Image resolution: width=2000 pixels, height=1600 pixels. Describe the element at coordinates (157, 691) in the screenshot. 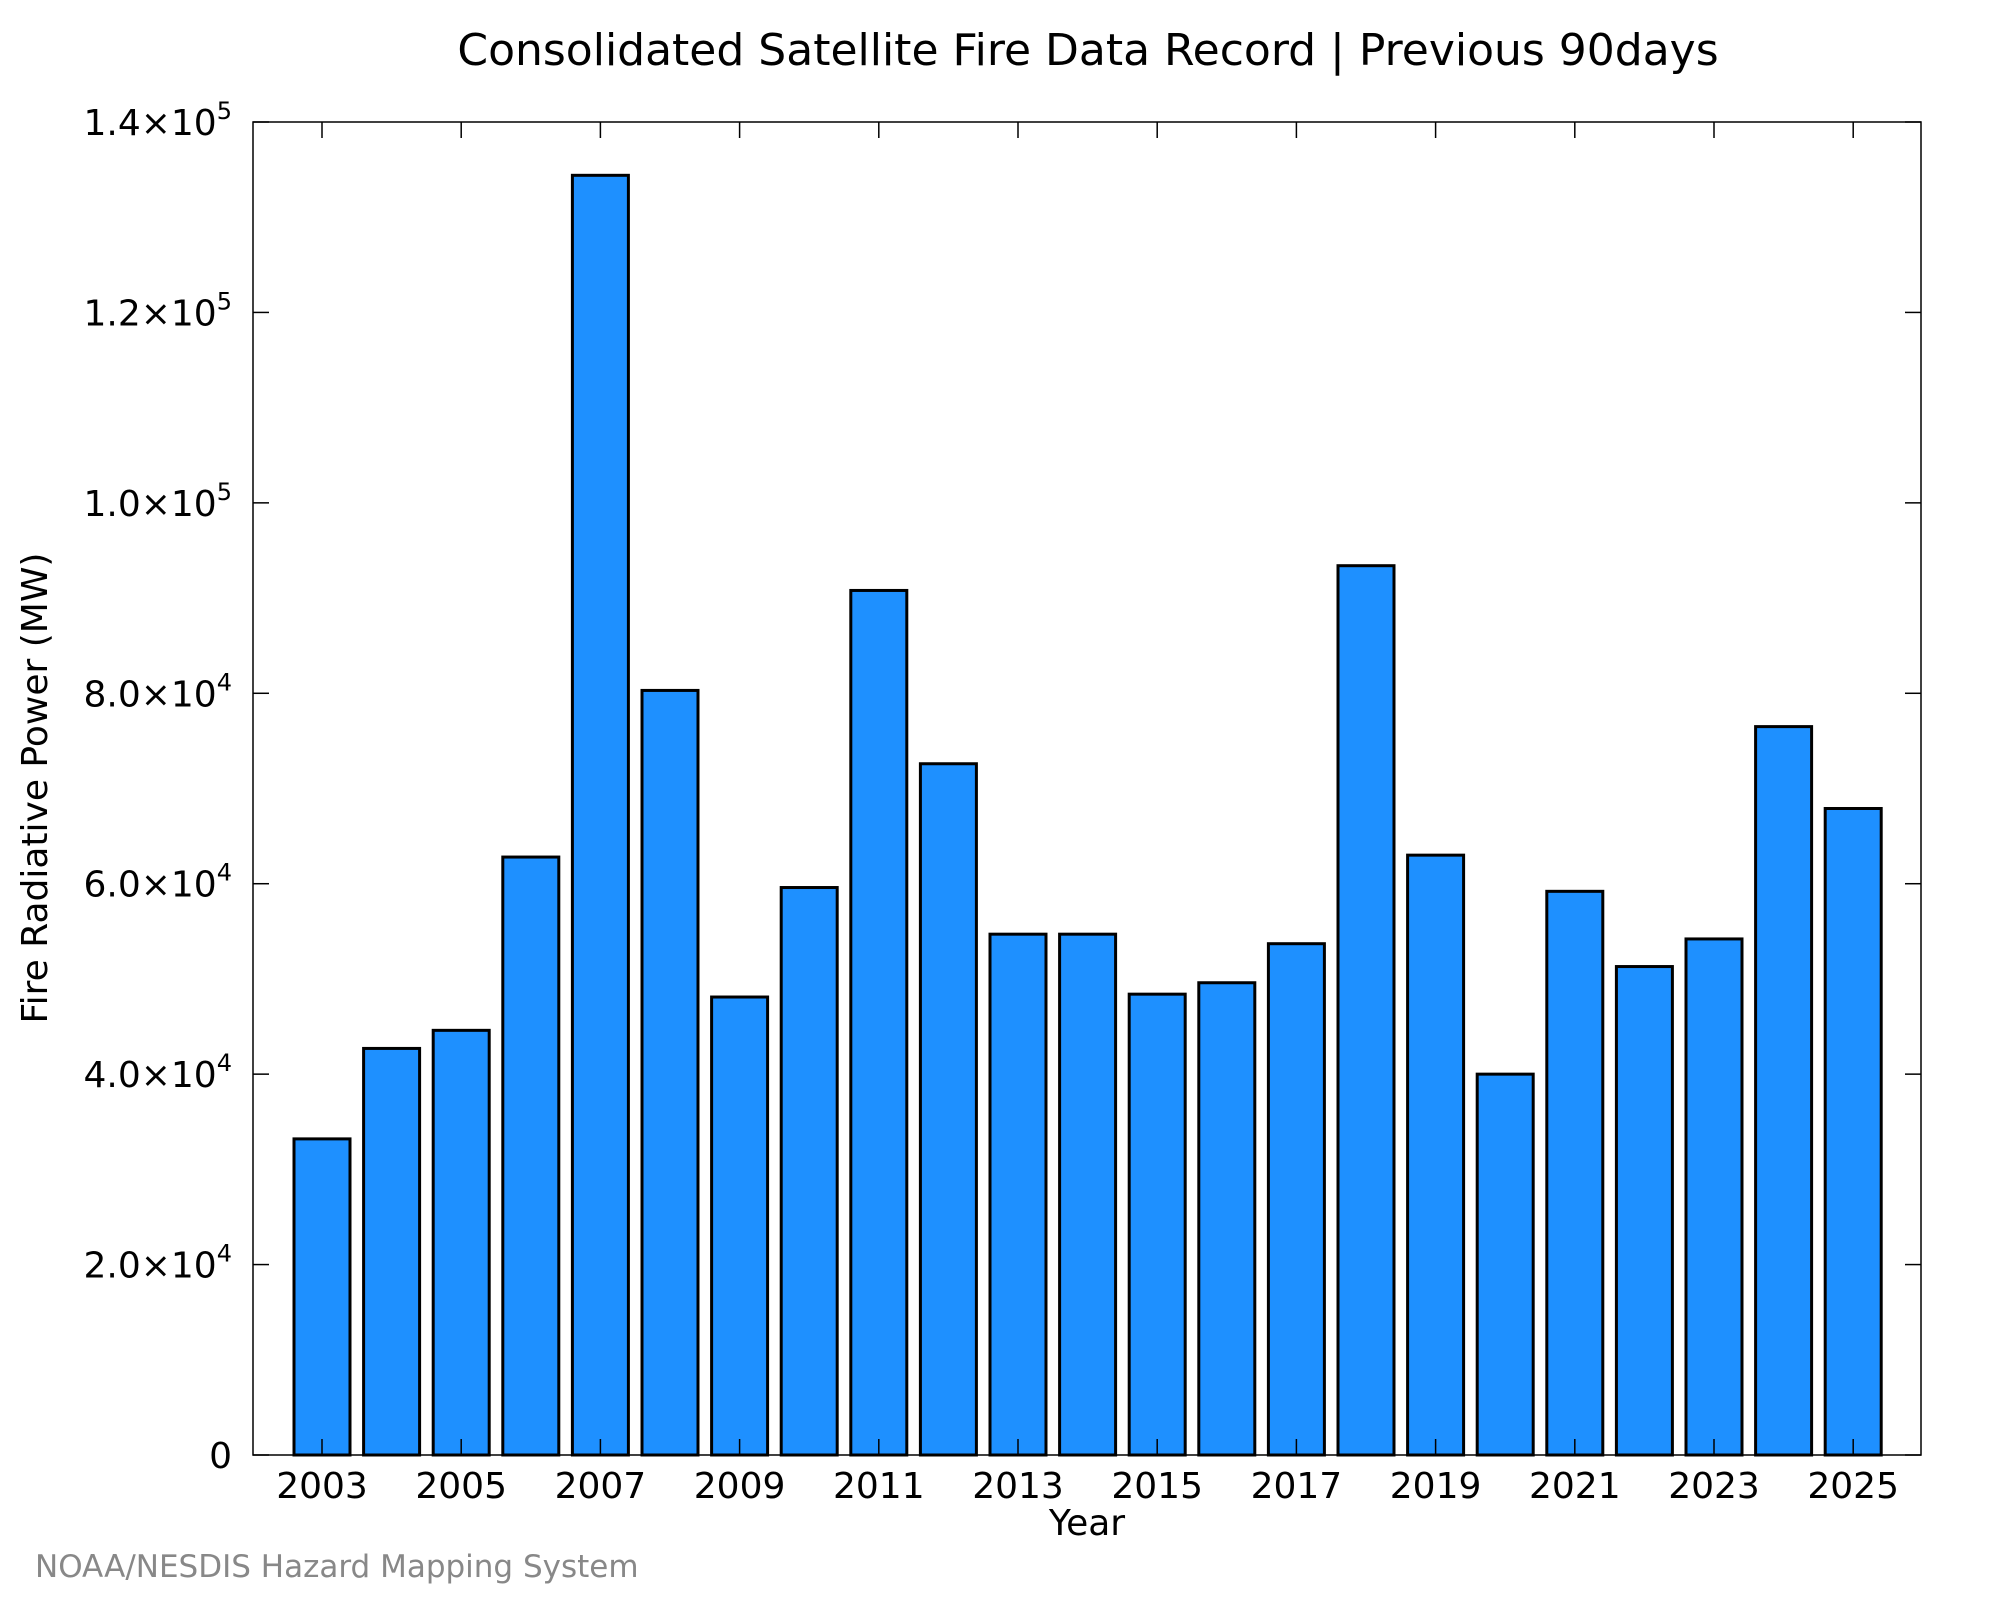

I see `y-tick-label: 8.0×10⁴` at that location.